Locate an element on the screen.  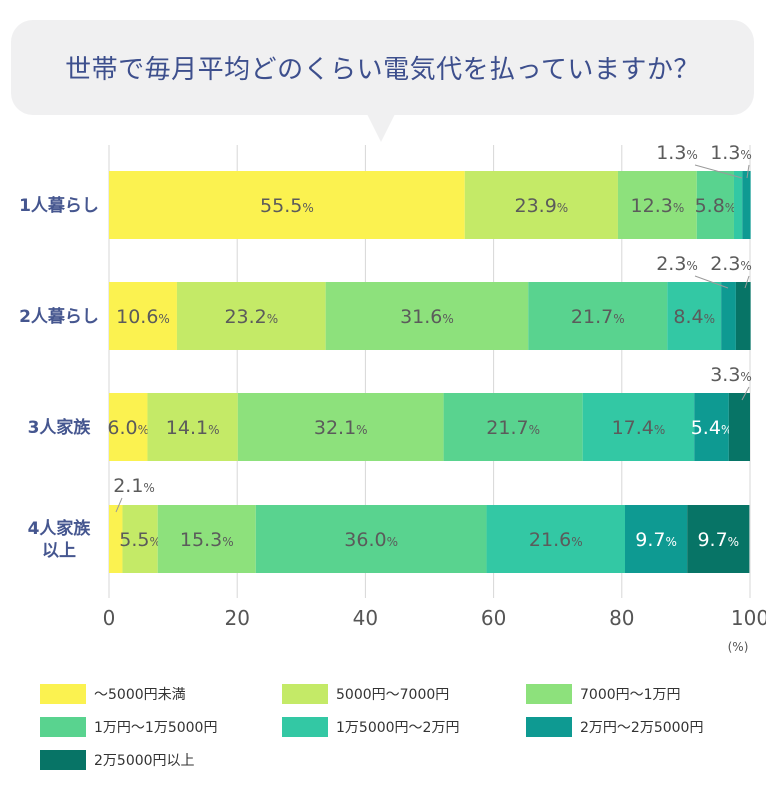
data-label: 5.4% is located at coordinates (712, 428).